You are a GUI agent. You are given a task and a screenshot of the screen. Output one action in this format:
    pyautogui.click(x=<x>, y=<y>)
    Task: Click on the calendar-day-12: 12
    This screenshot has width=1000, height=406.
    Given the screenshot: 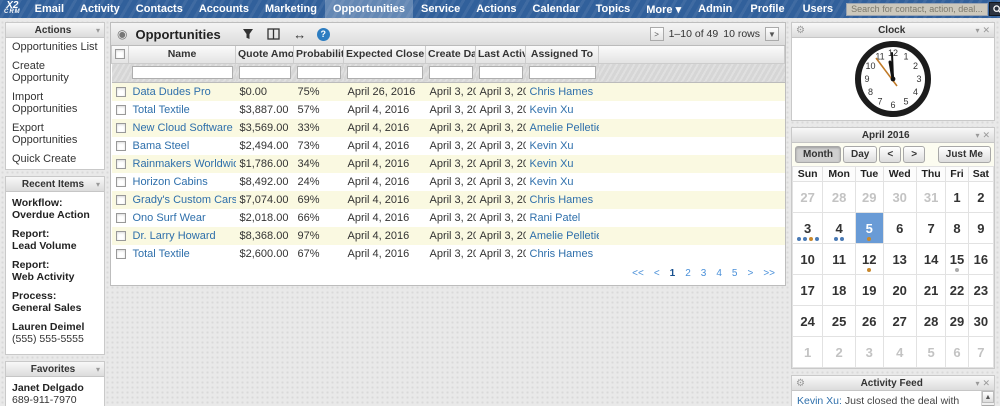 What is the action you would take?
    pyautogui.click(x=869, y=259)
    